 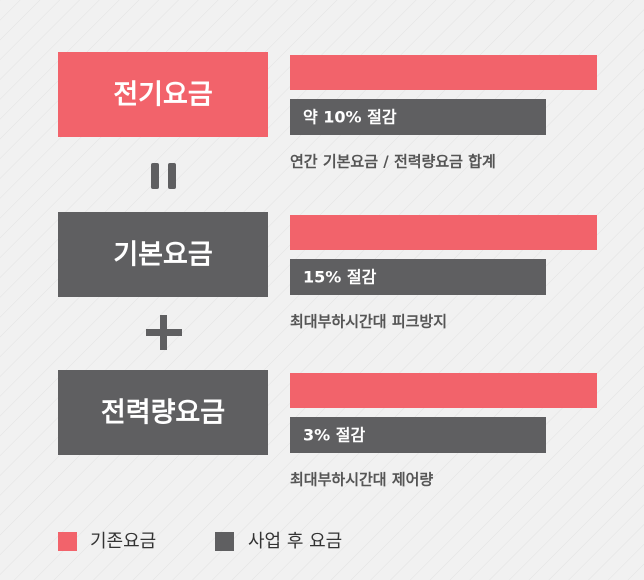 I want to click on legend-label: 사업 후 요금, so click(x=295, y=541).